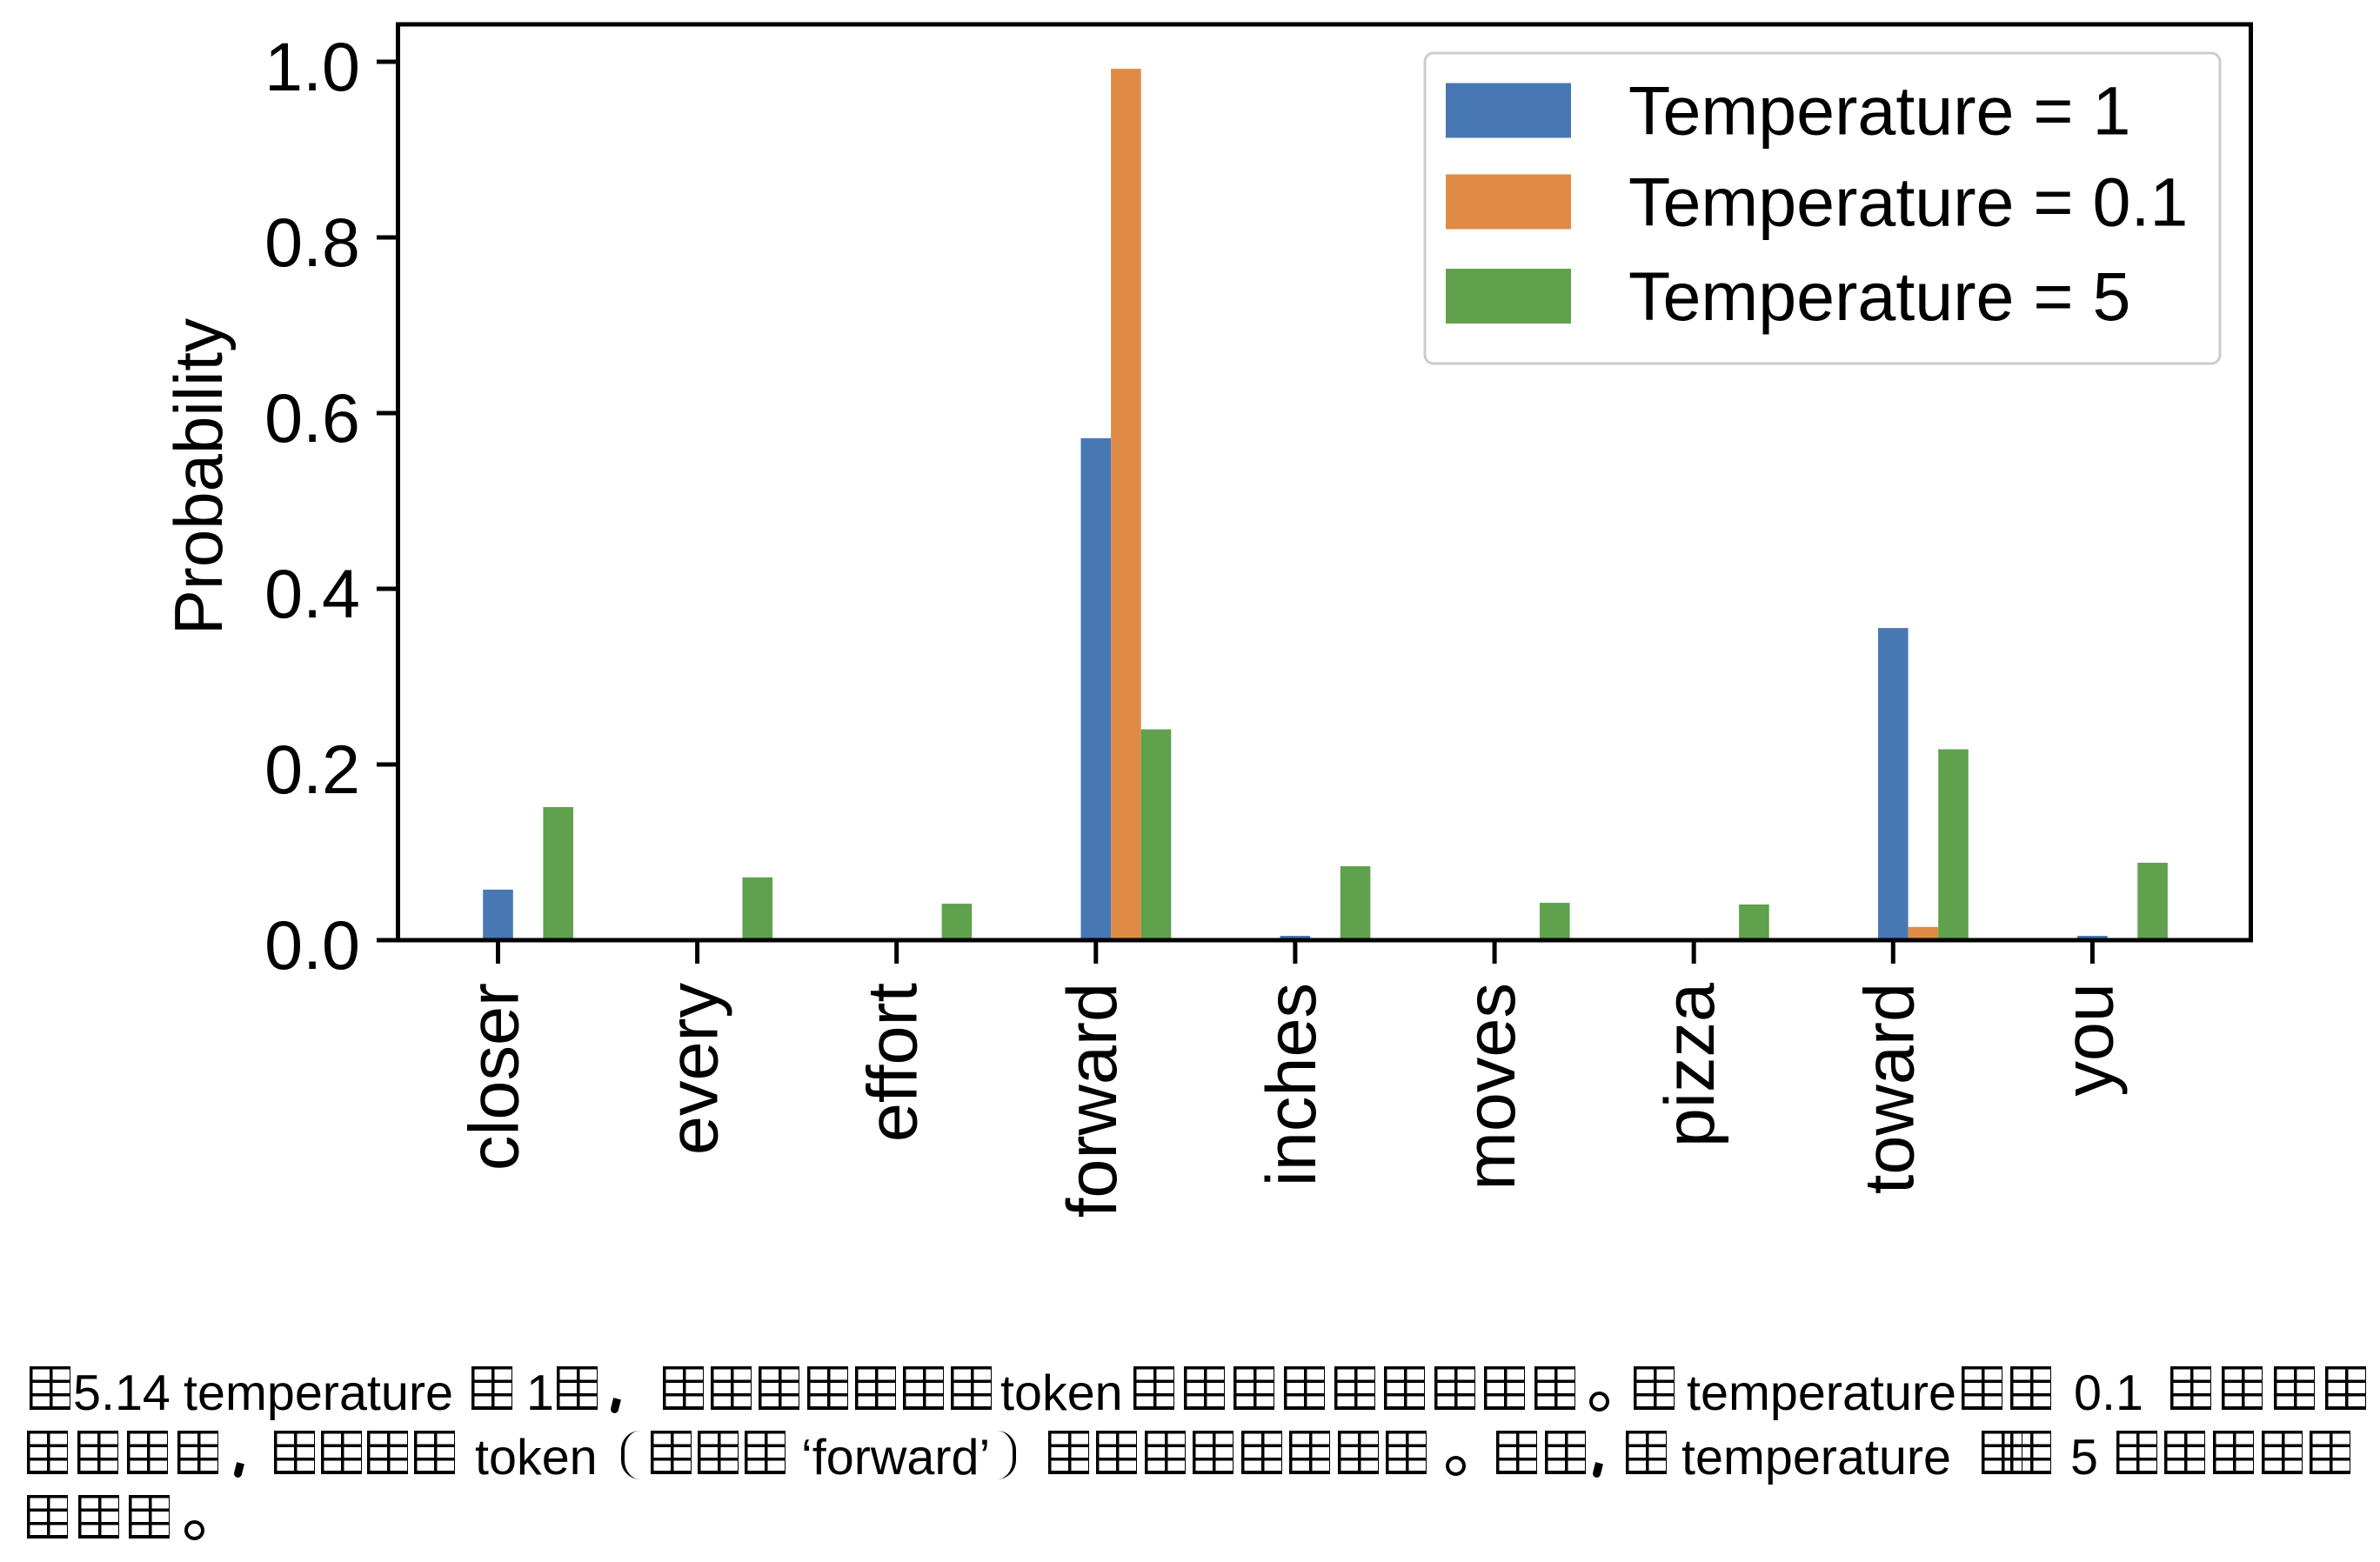 Image resolution: width=2380 pixels, height=1562 pixels. What do you see at coordinates (2088, 1040) in the screenshot?
I see `svg-text: you` at bounding box center [2088, 1040].